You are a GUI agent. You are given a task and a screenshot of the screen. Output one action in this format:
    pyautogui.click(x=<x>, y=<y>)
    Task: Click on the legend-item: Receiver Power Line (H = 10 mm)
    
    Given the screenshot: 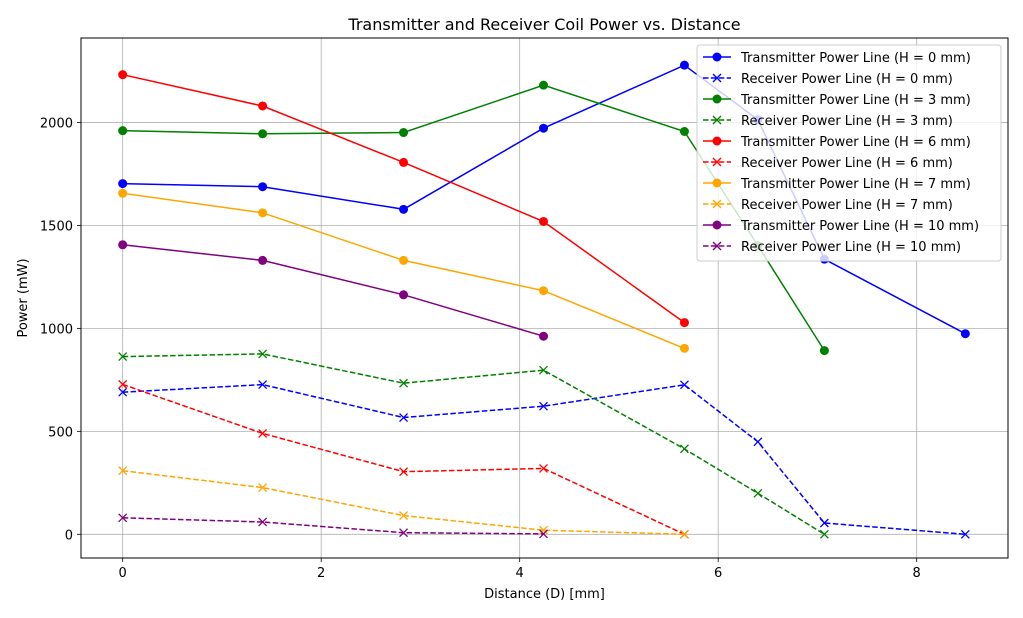 What is the action you would take?
    pyautogui.click(x=832, y=247)
    